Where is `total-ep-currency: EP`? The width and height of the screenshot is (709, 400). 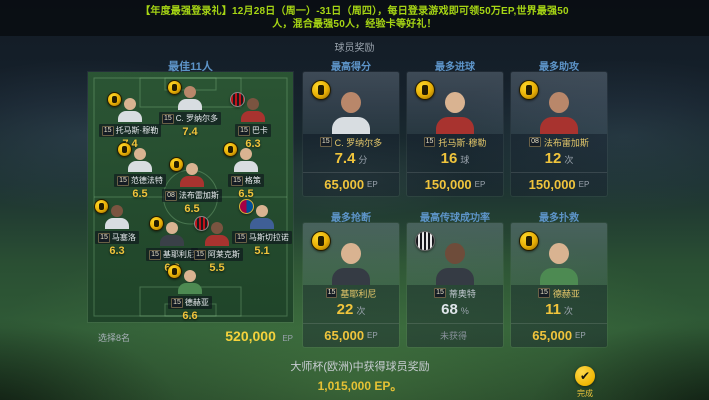
total-ep-currency: EP is located at coordinates (287, 338).